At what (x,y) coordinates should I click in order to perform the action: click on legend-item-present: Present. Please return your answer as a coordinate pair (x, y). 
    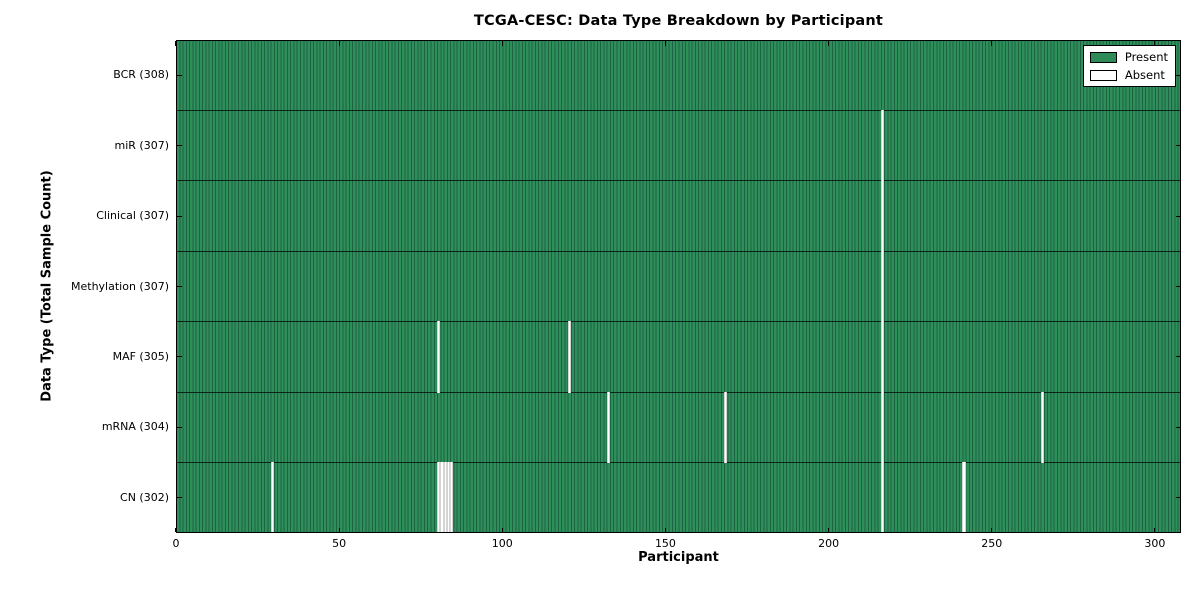
    Looking at the image, I should click on (1128, 57).